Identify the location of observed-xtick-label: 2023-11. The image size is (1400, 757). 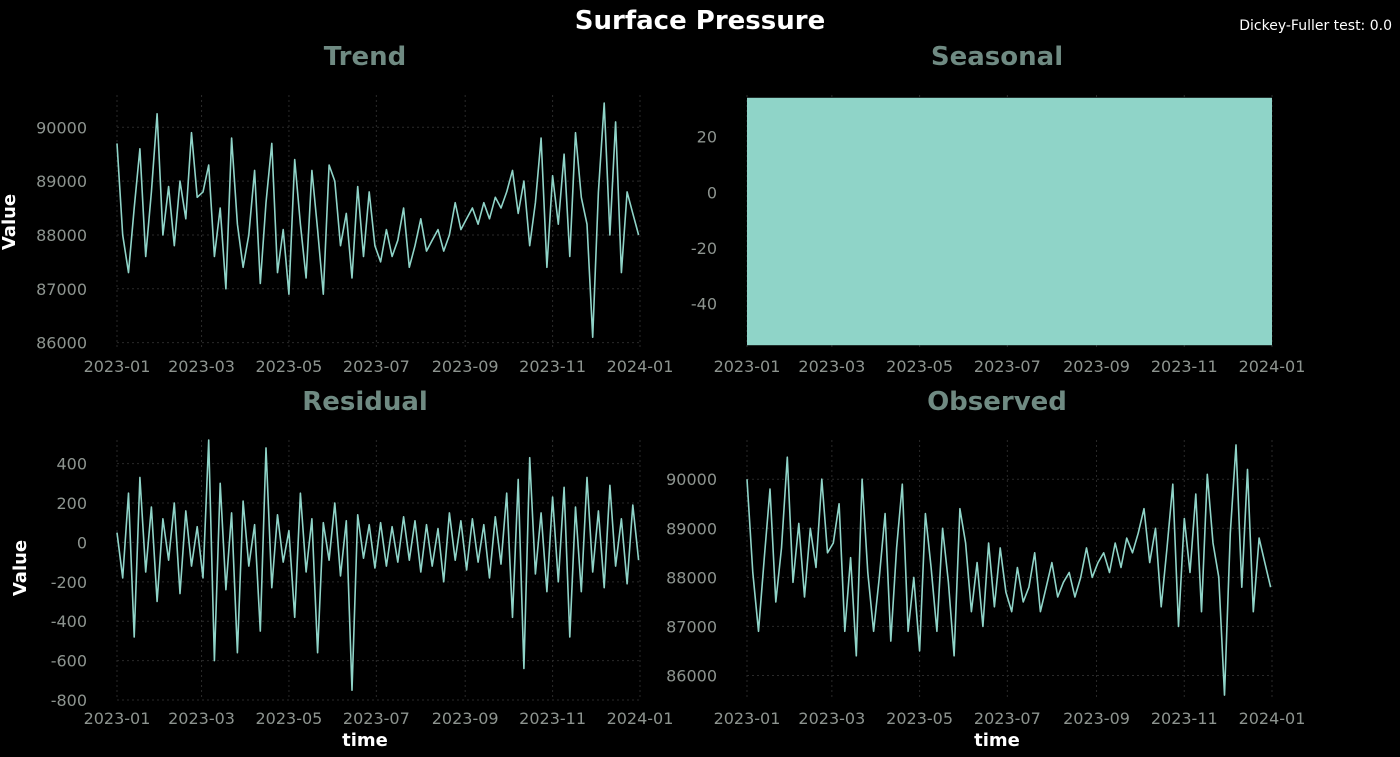
(1184, 718).